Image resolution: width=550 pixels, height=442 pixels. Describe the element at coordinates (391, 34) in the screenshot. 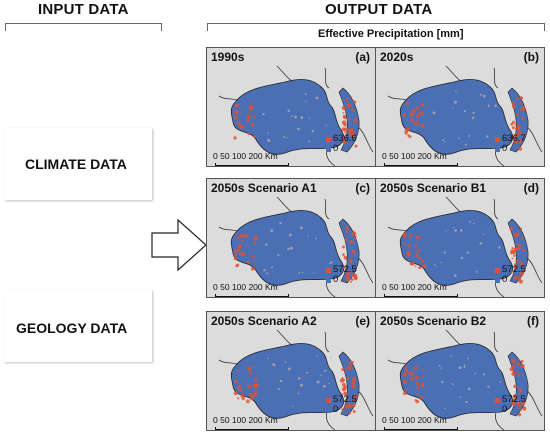

I see `output-subtitle: Effective Precipitation [mm]` at that location.